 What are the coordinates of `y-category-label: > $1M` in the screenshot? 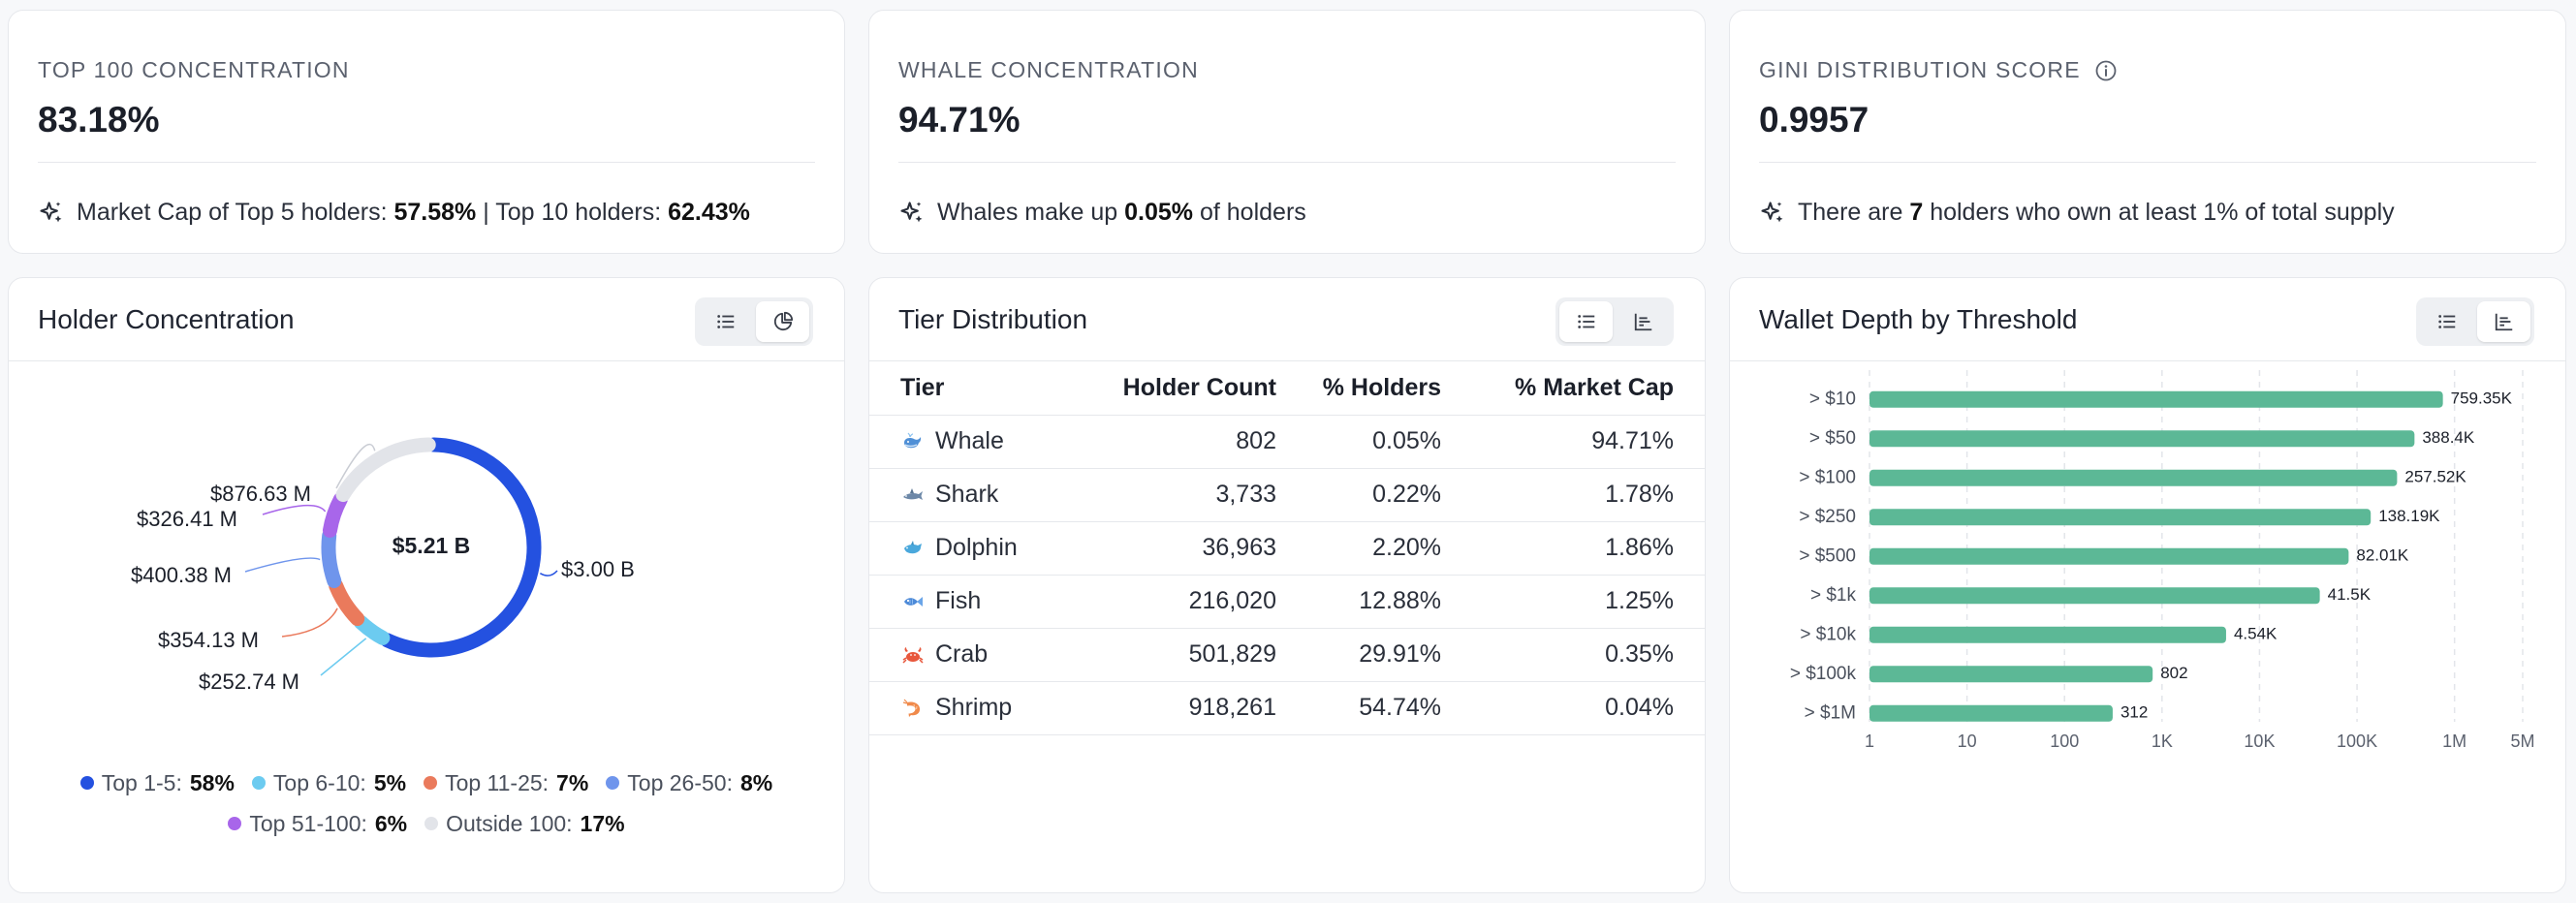 It's located at (1830, 712).